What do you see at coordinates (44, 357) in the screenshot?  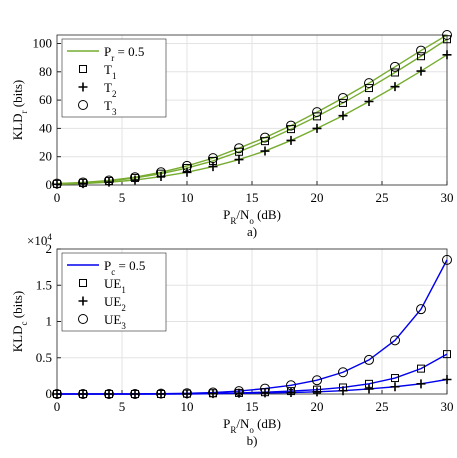 I see `y-tick-label: 0.5` at bounding box center [44, 357].